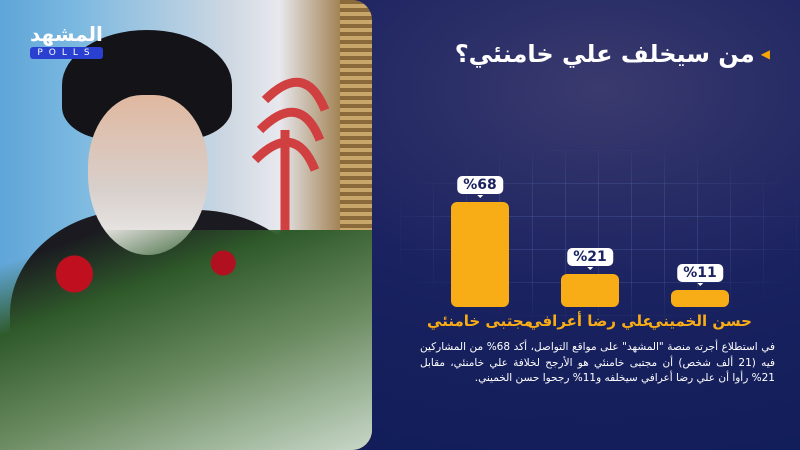 The width and height of the screenshot is (800, 450). Describe the element at coordinates (66, 34) in the screenshot. I see `logo-text: المشهد` at that location.